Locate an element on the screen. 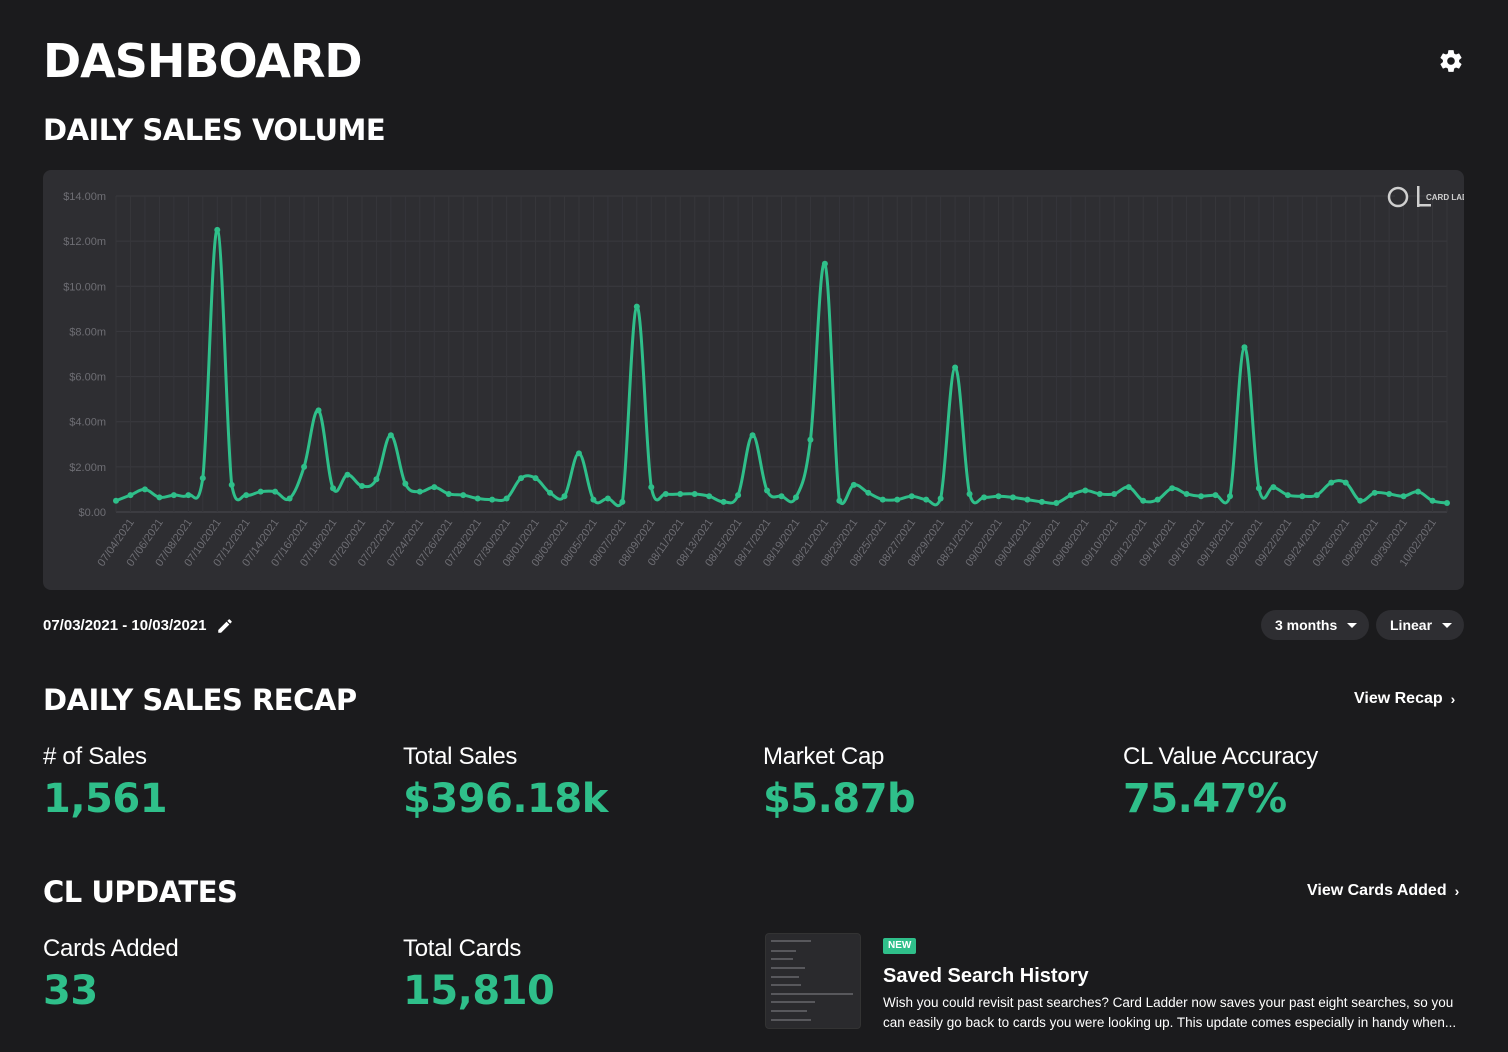 The image size is (1508, 1052). view-cards-added-label: View Cards Added is located at coordinates (1377, 890).